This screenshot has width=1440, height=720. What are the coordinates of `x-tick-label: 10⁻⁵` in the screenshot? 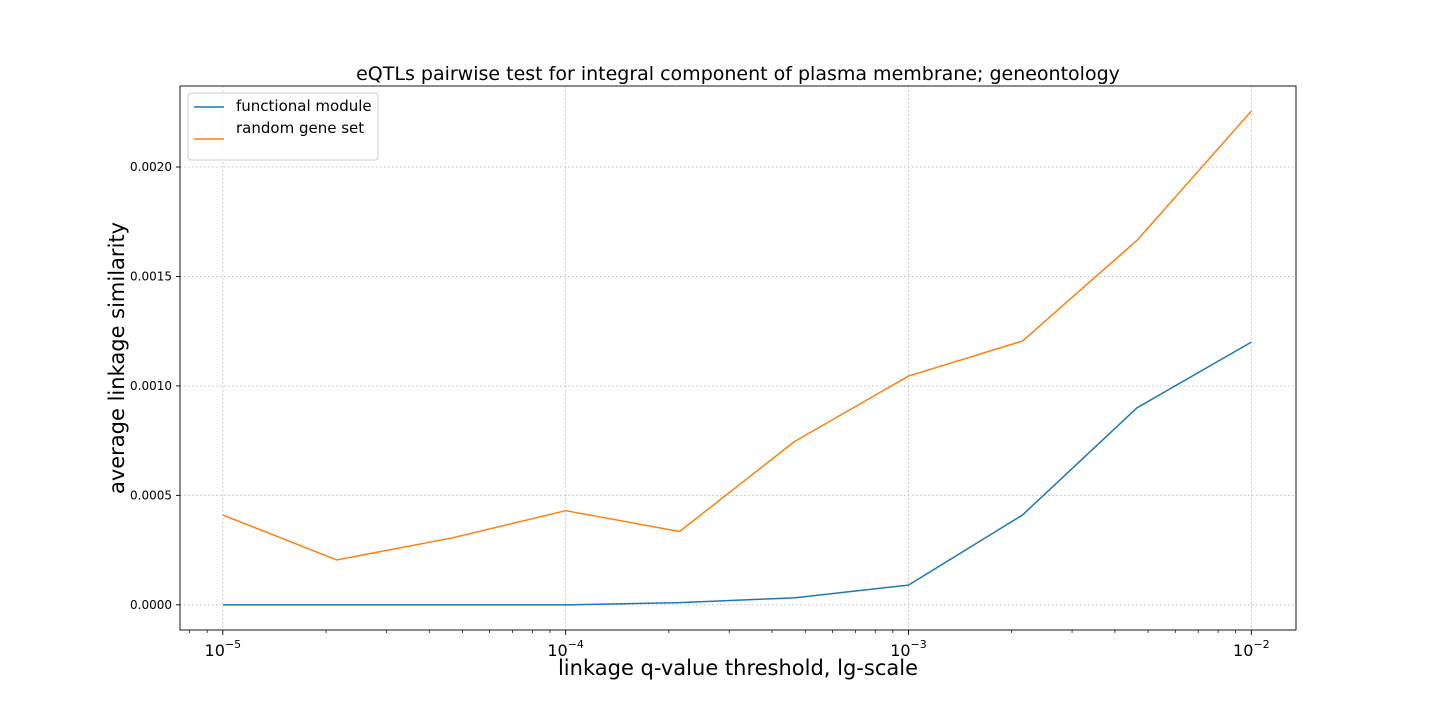 It's located at (223, 649).